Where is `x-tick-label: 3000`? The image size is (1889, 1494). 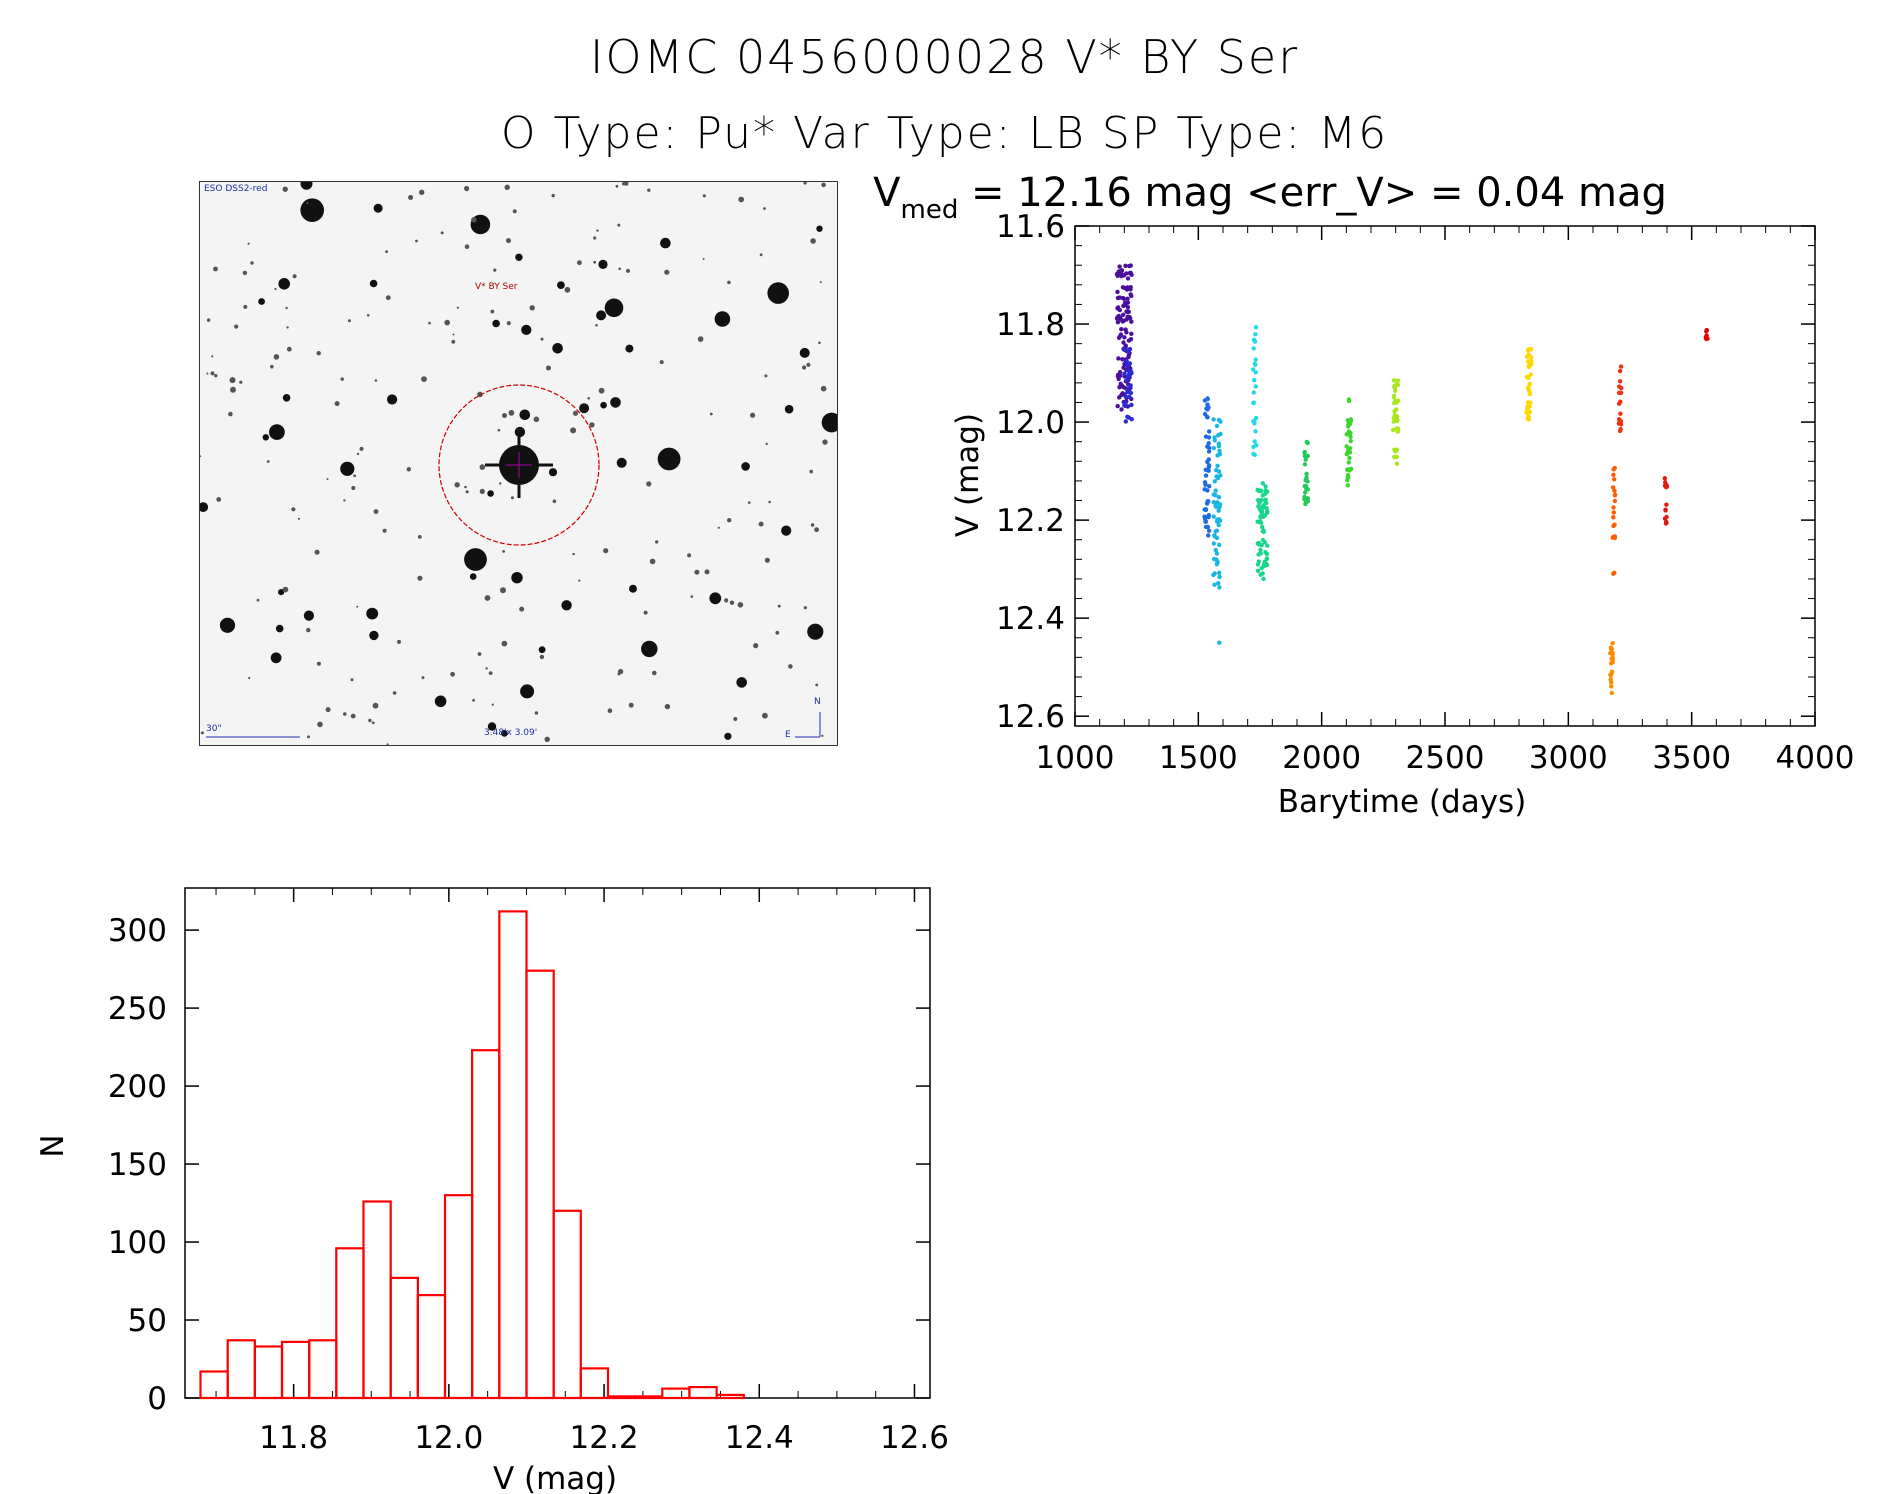
x-tick-label: 3000 is located at coordinates (1568, 758).